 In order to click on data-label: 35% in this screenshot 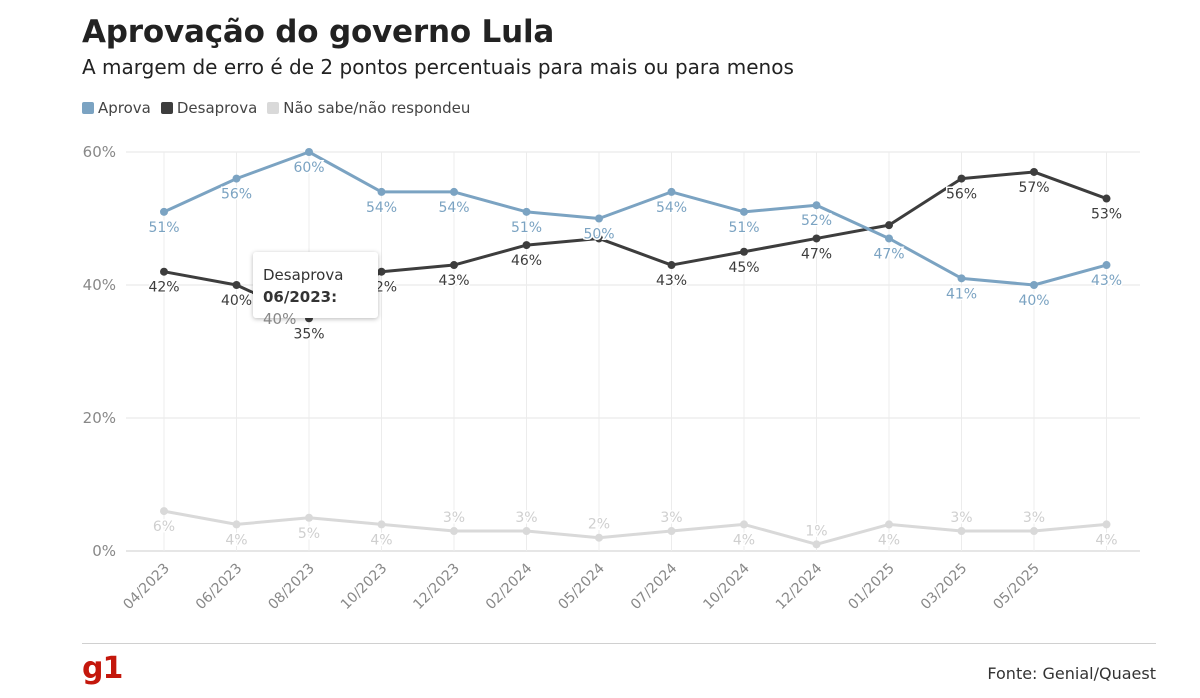, I will do `click(308, 334)`.